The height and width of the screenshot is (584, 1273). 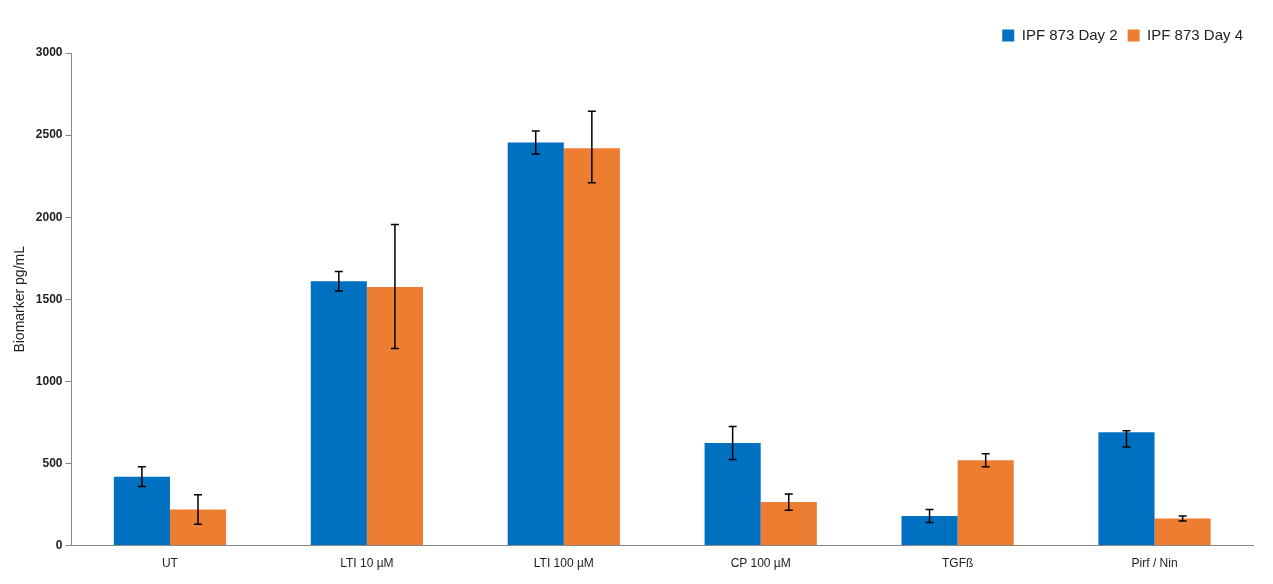 I want to click on y-tick-label: 2000, so click(x=49, y=216).